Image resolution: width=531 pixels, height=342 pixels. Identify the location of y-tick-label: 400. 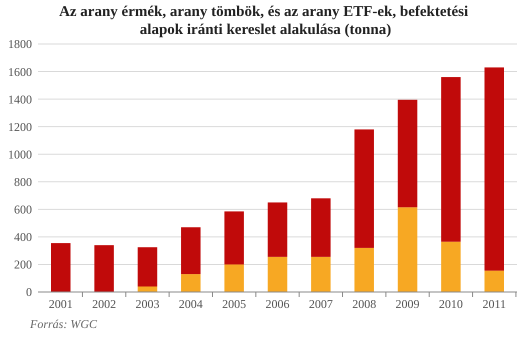
(23, 237).